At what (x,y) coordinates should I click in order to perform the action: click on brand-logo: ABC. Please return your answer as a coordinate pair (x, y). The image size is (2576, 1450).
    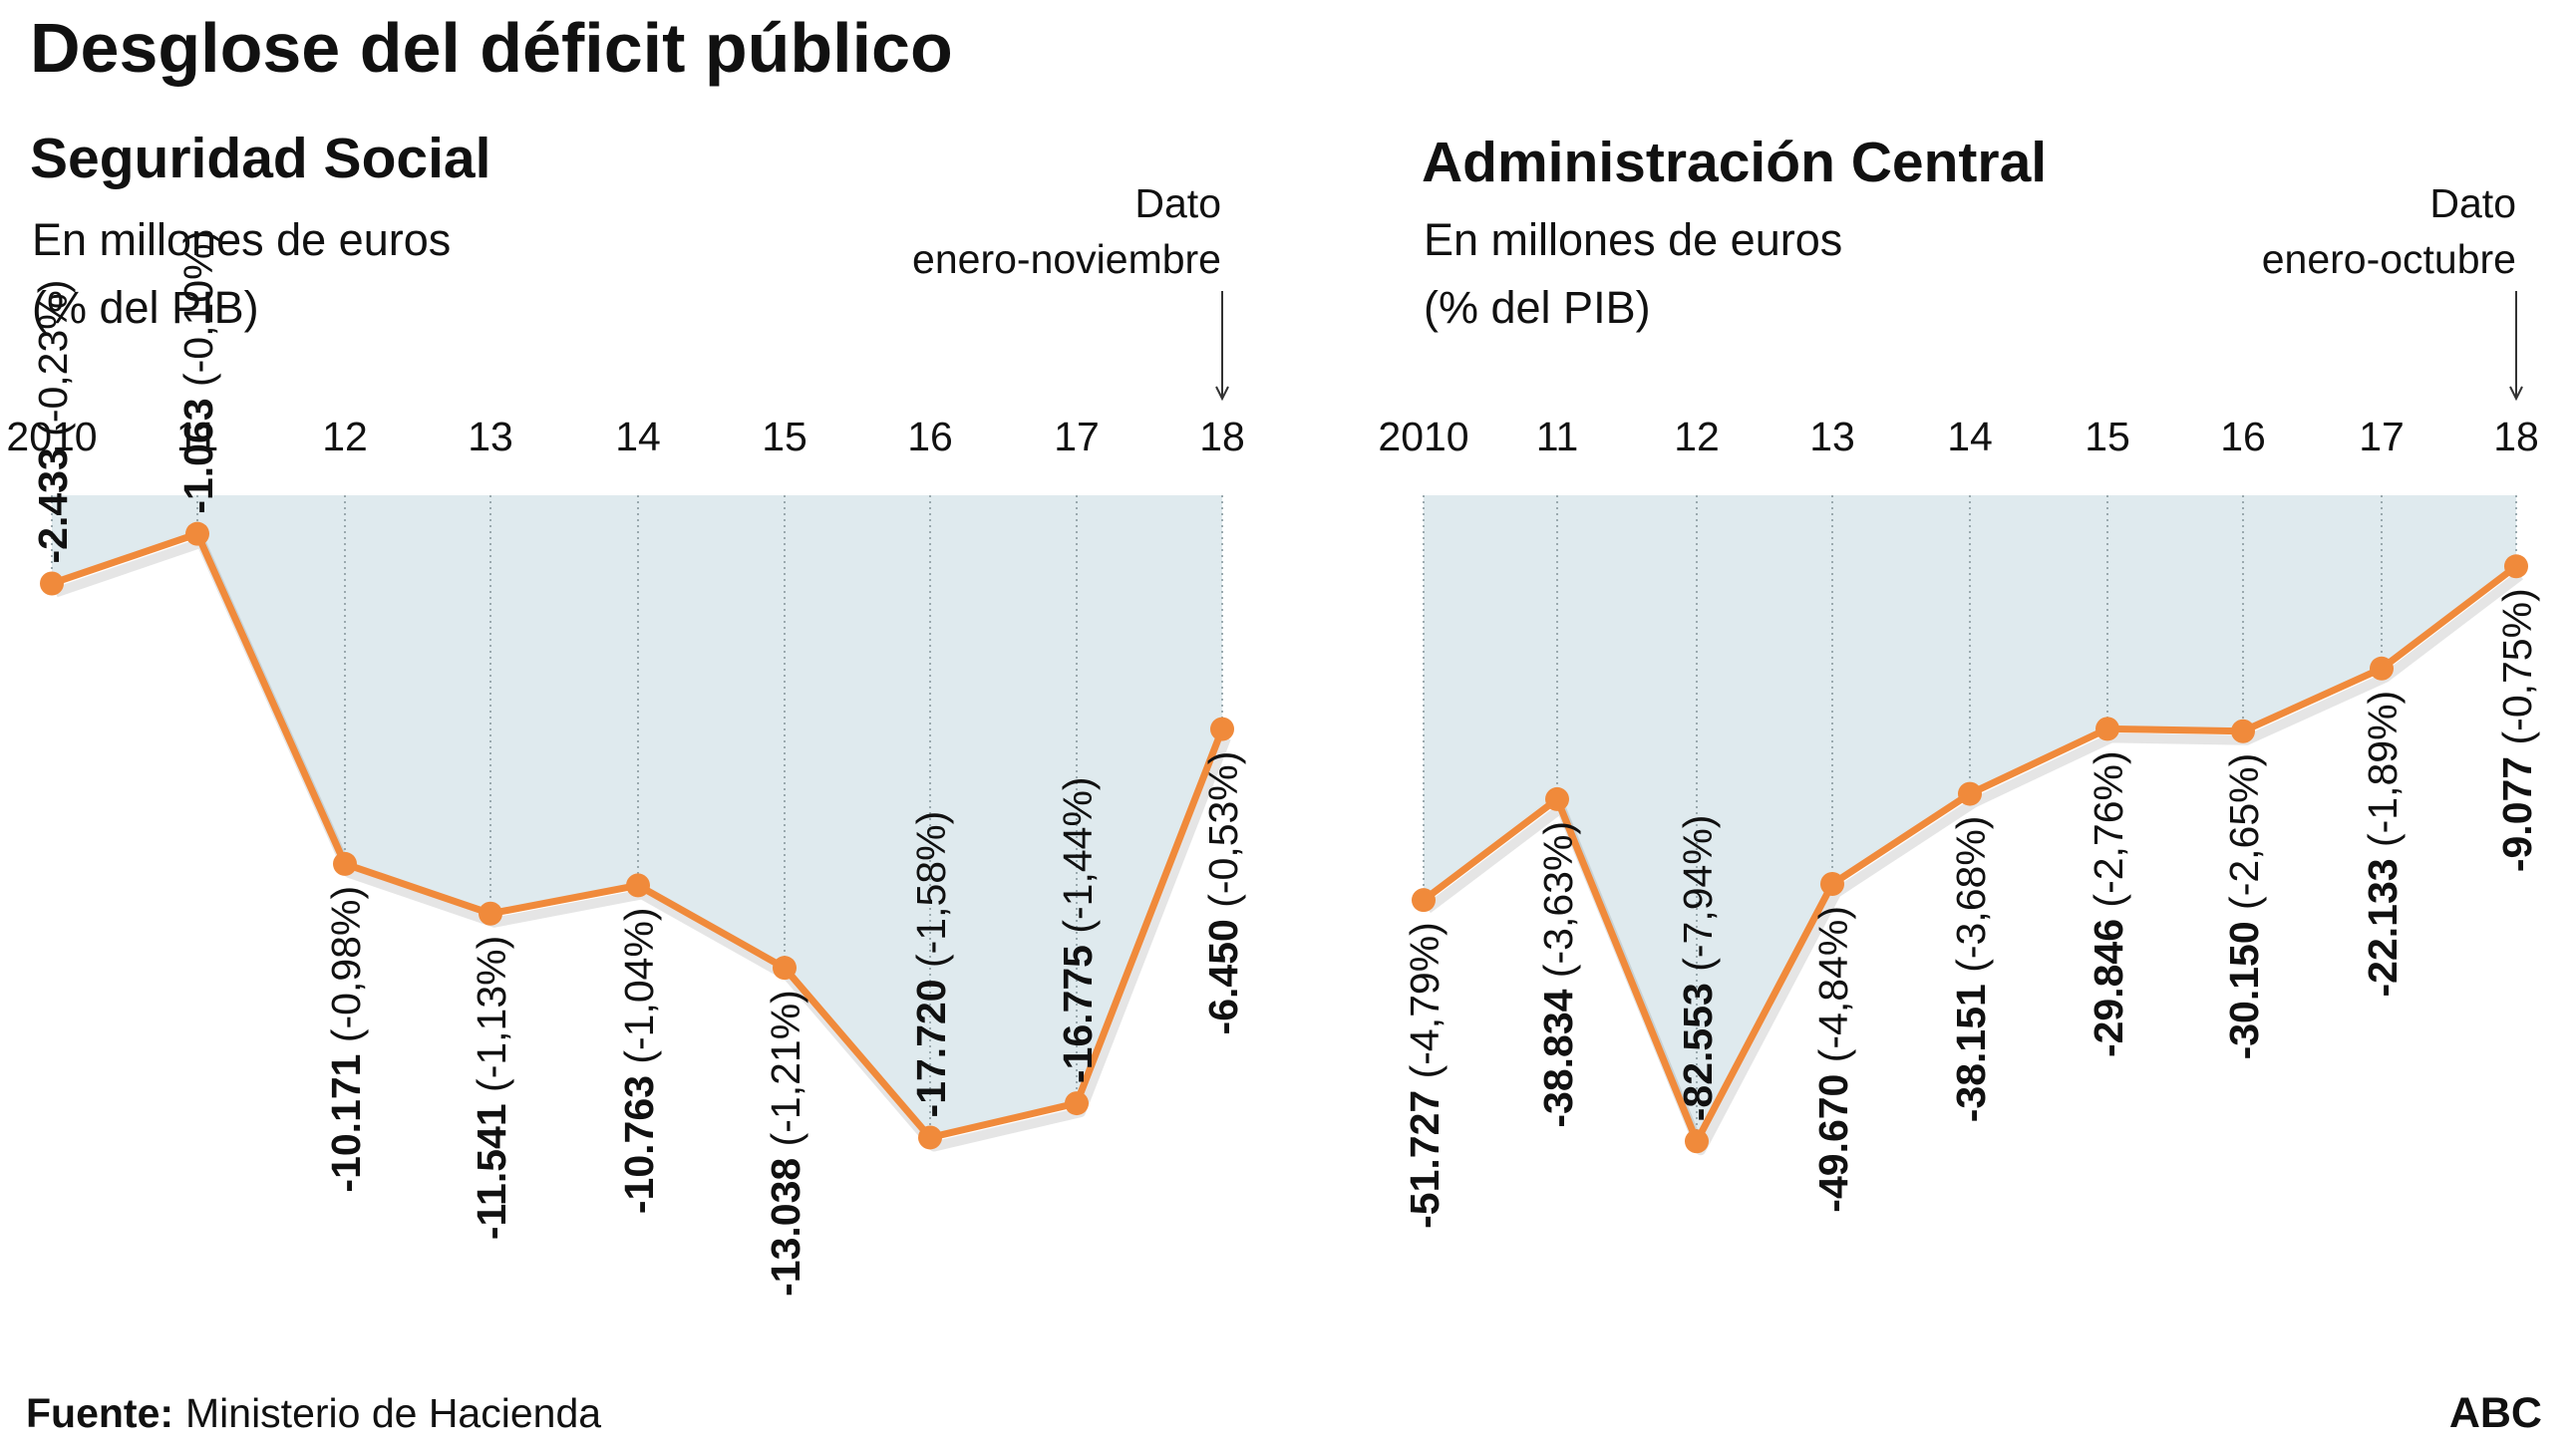
    Looking at the image, I should click on (2495, 1413).